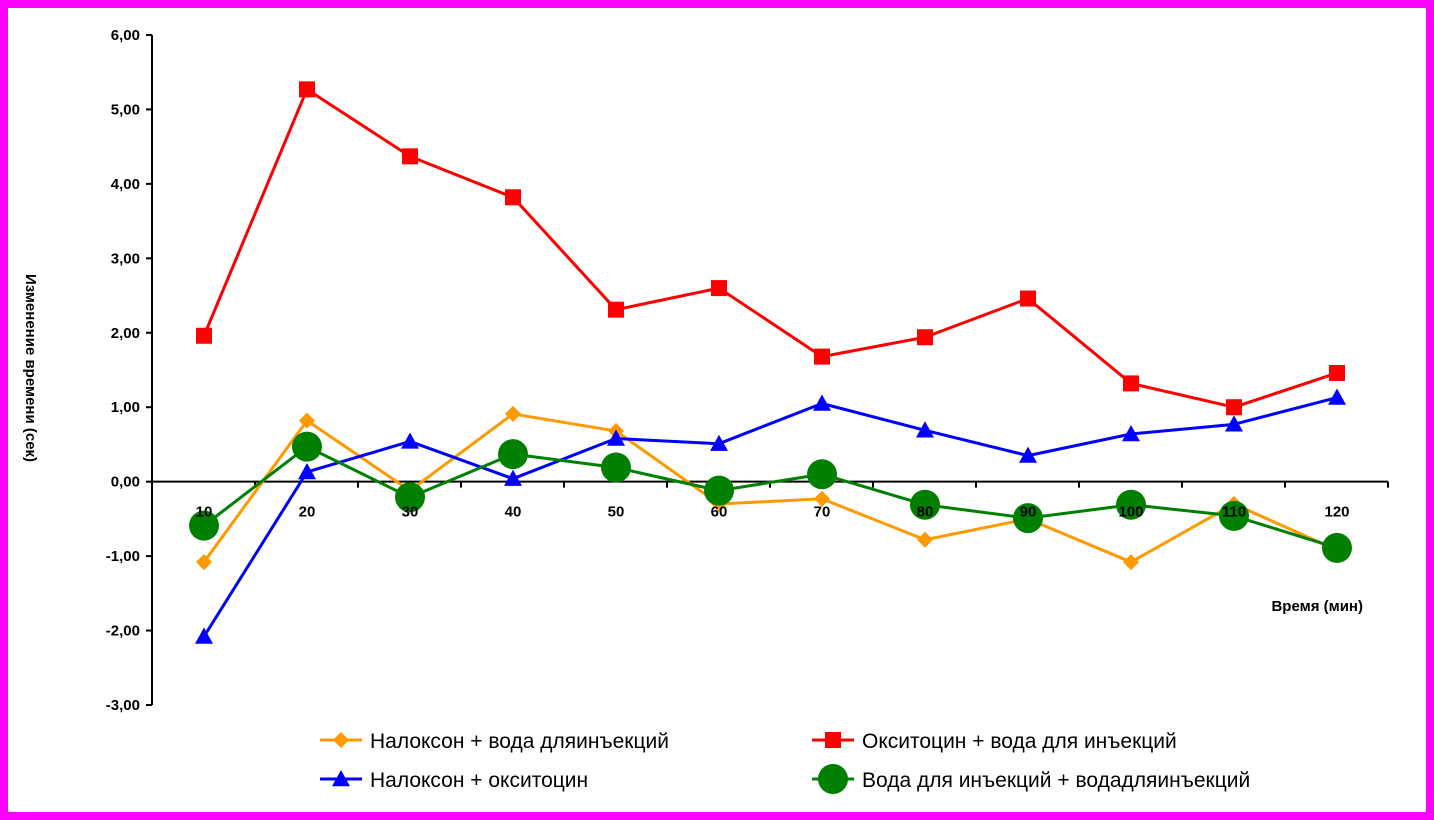  What do you see at coordinates (30, 368) in the screenshot?
I see `y-axis-title: Изменение времени (сек)` at bounding box center [30, 368].